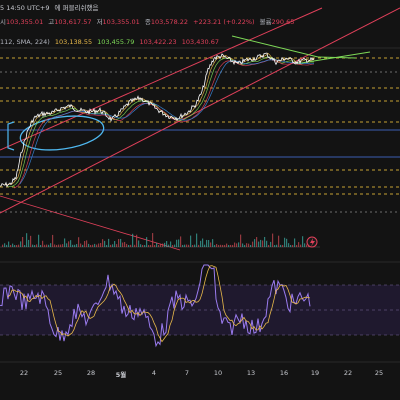 This screenshot has height=400, width=400. What do you see at coordinates (121, 375) in the screenshot?
I see `time-axis-label: 5월` at bounding box center [121, 375].